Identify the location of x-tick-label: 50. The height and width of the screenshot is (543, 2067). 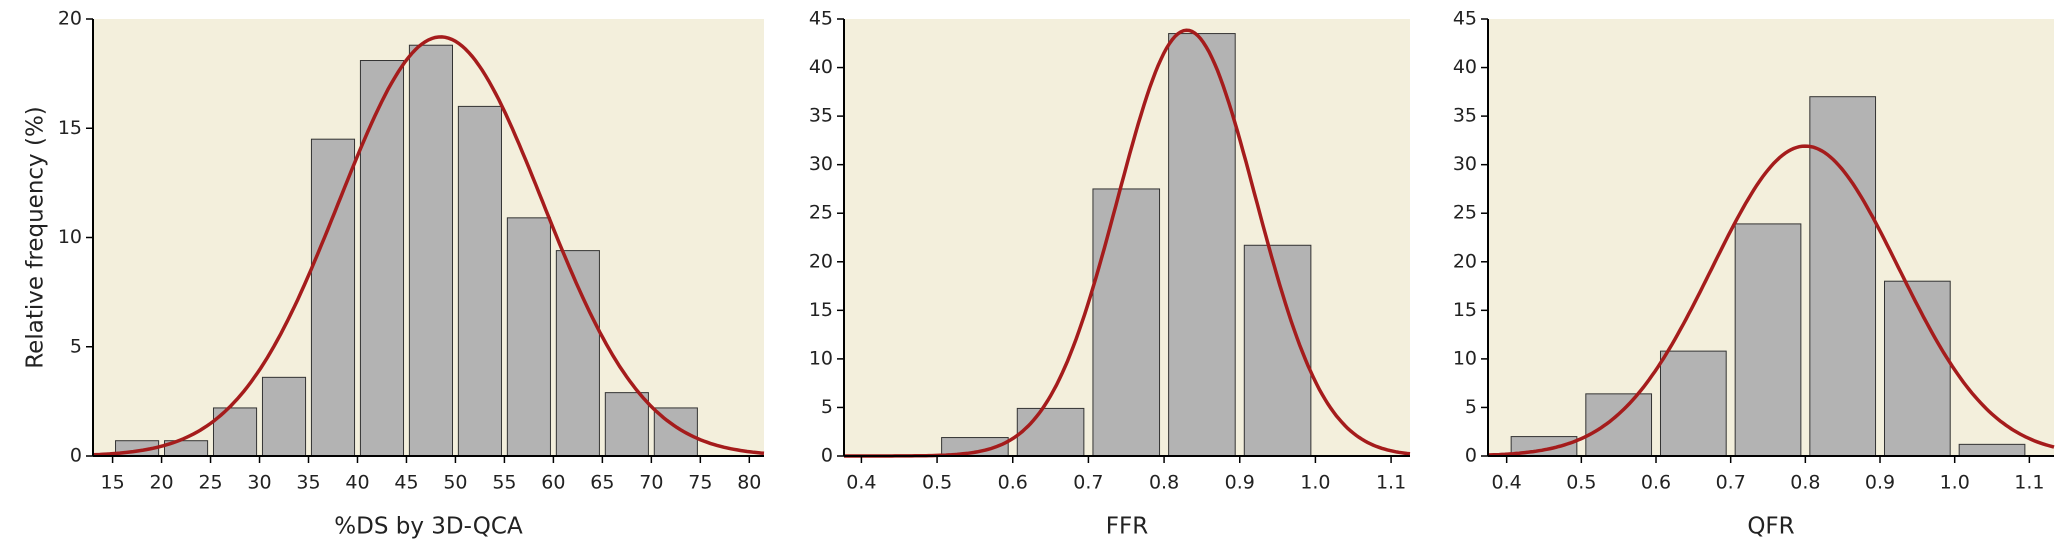
(455, 483).